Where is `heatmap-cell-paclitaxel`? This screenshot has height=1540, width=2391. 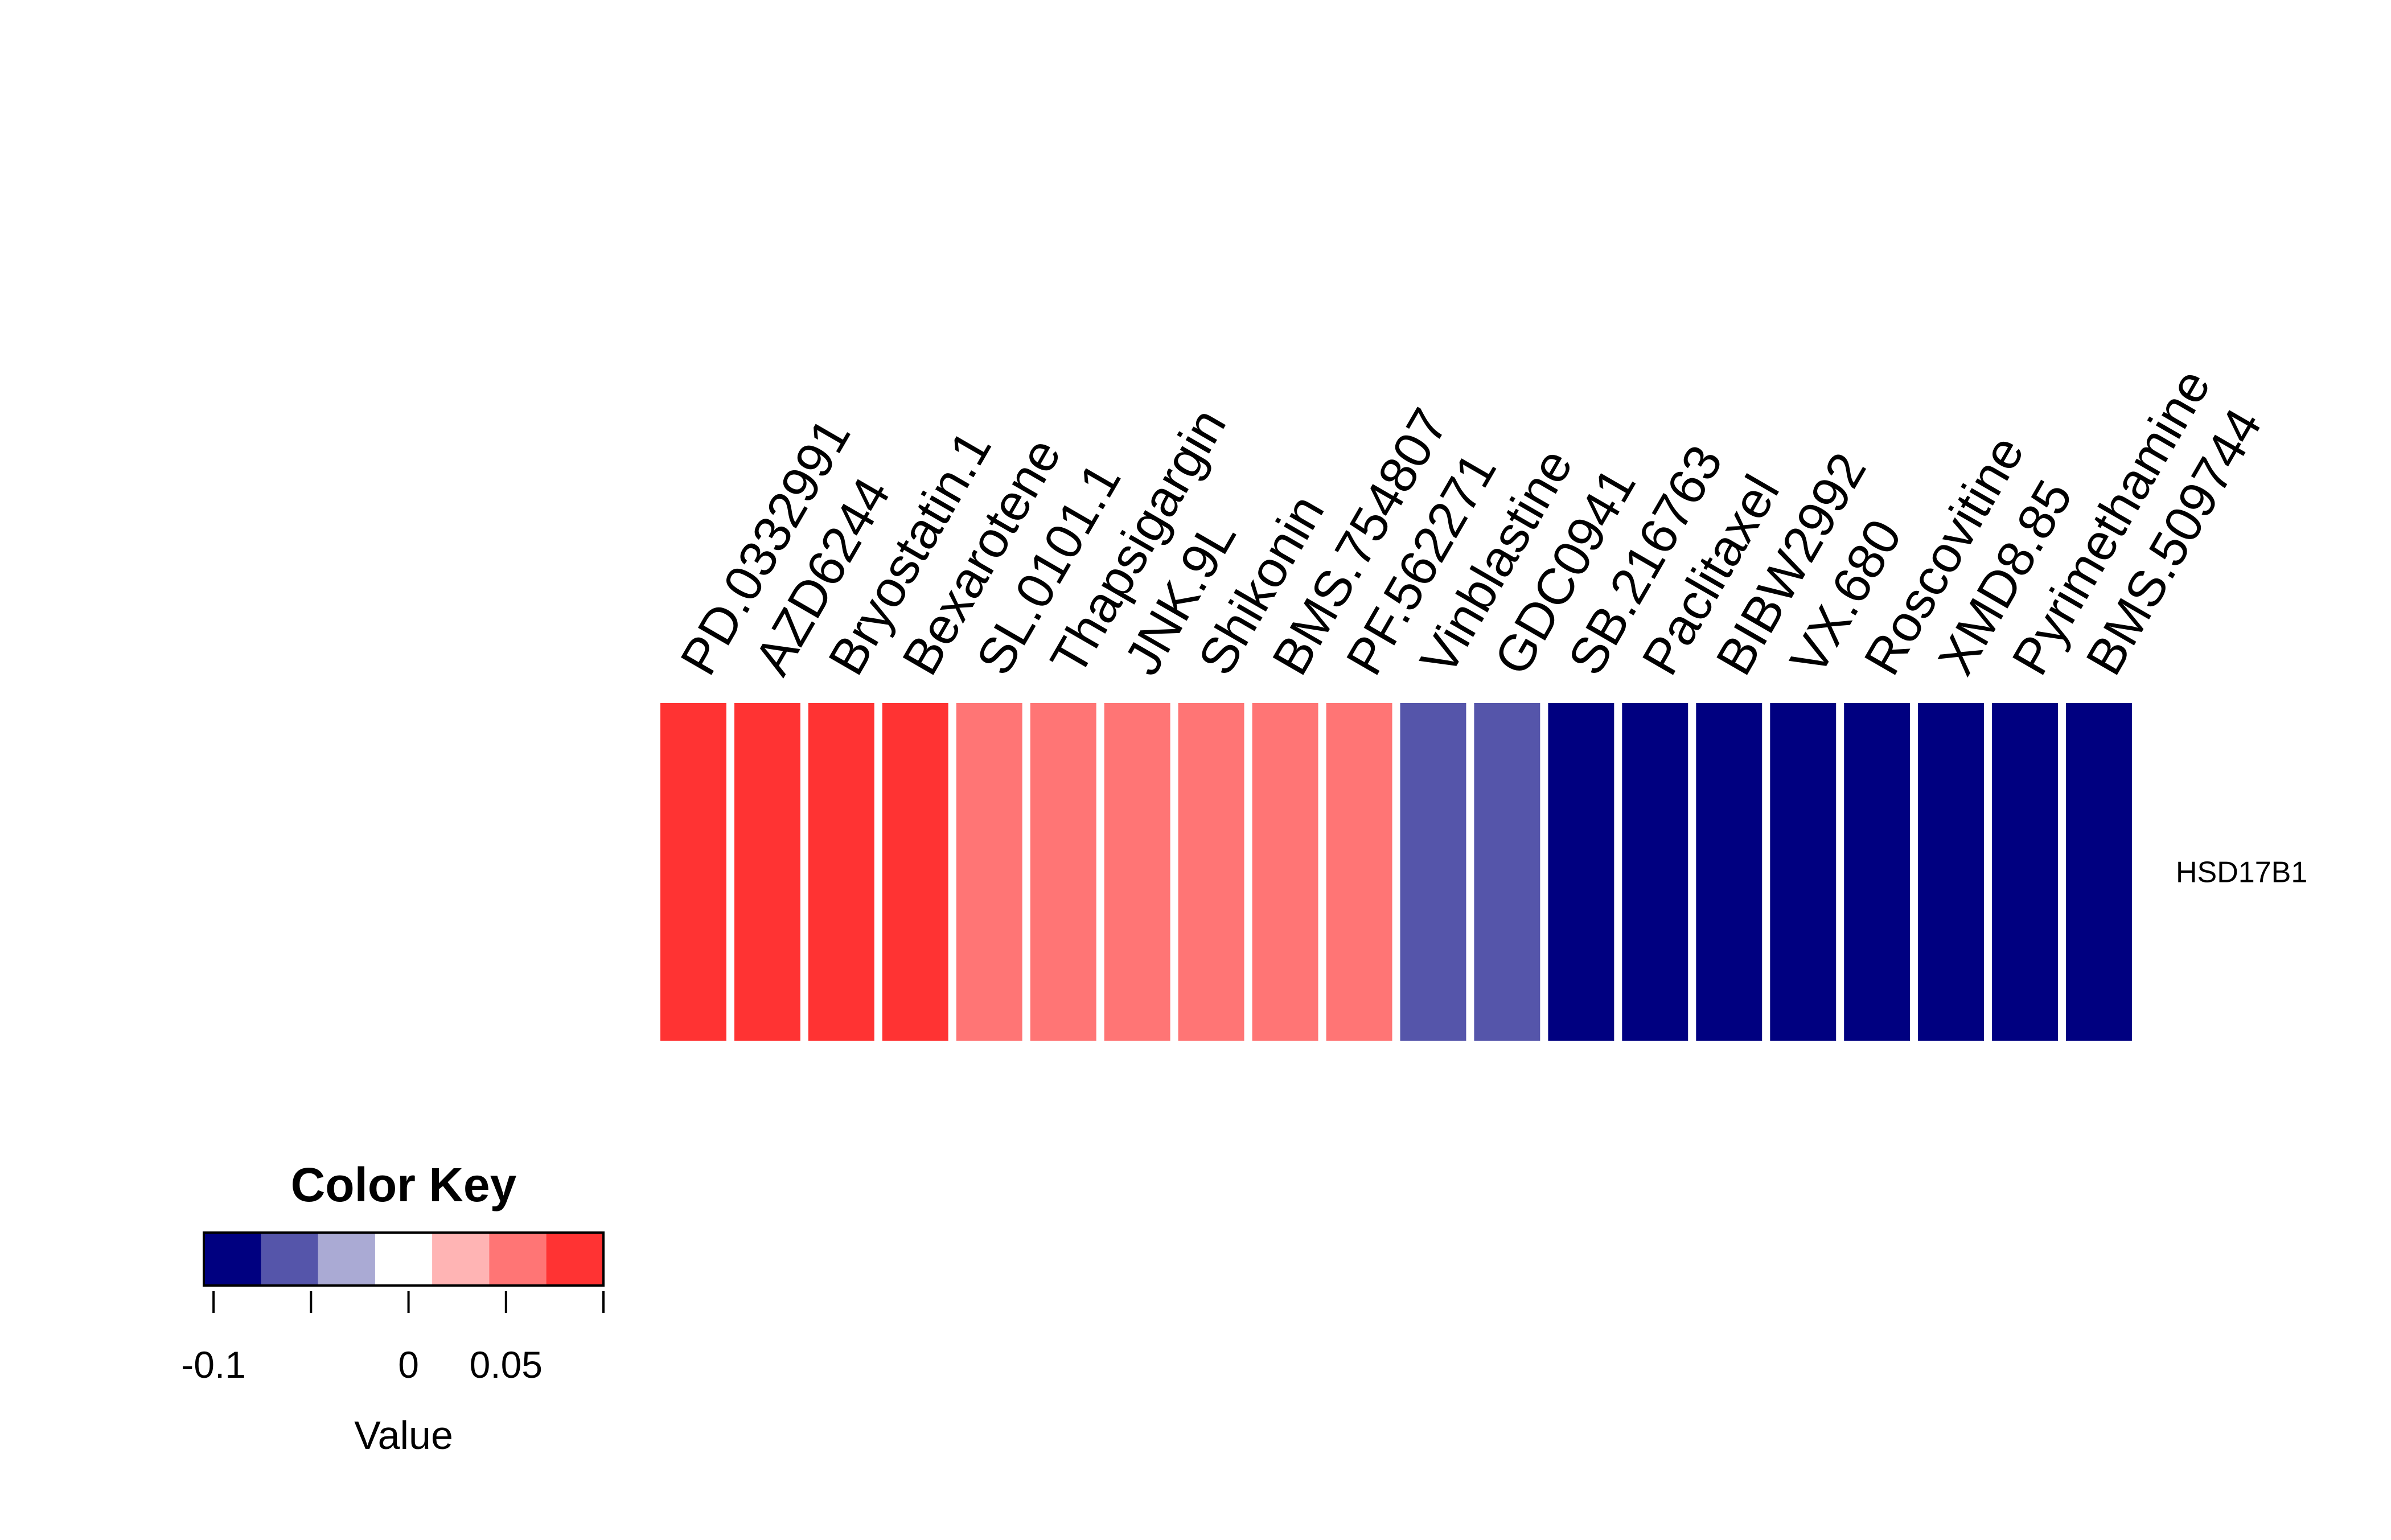 heatmap-cell-paclitaxel is located at coordinates (1655, 872).